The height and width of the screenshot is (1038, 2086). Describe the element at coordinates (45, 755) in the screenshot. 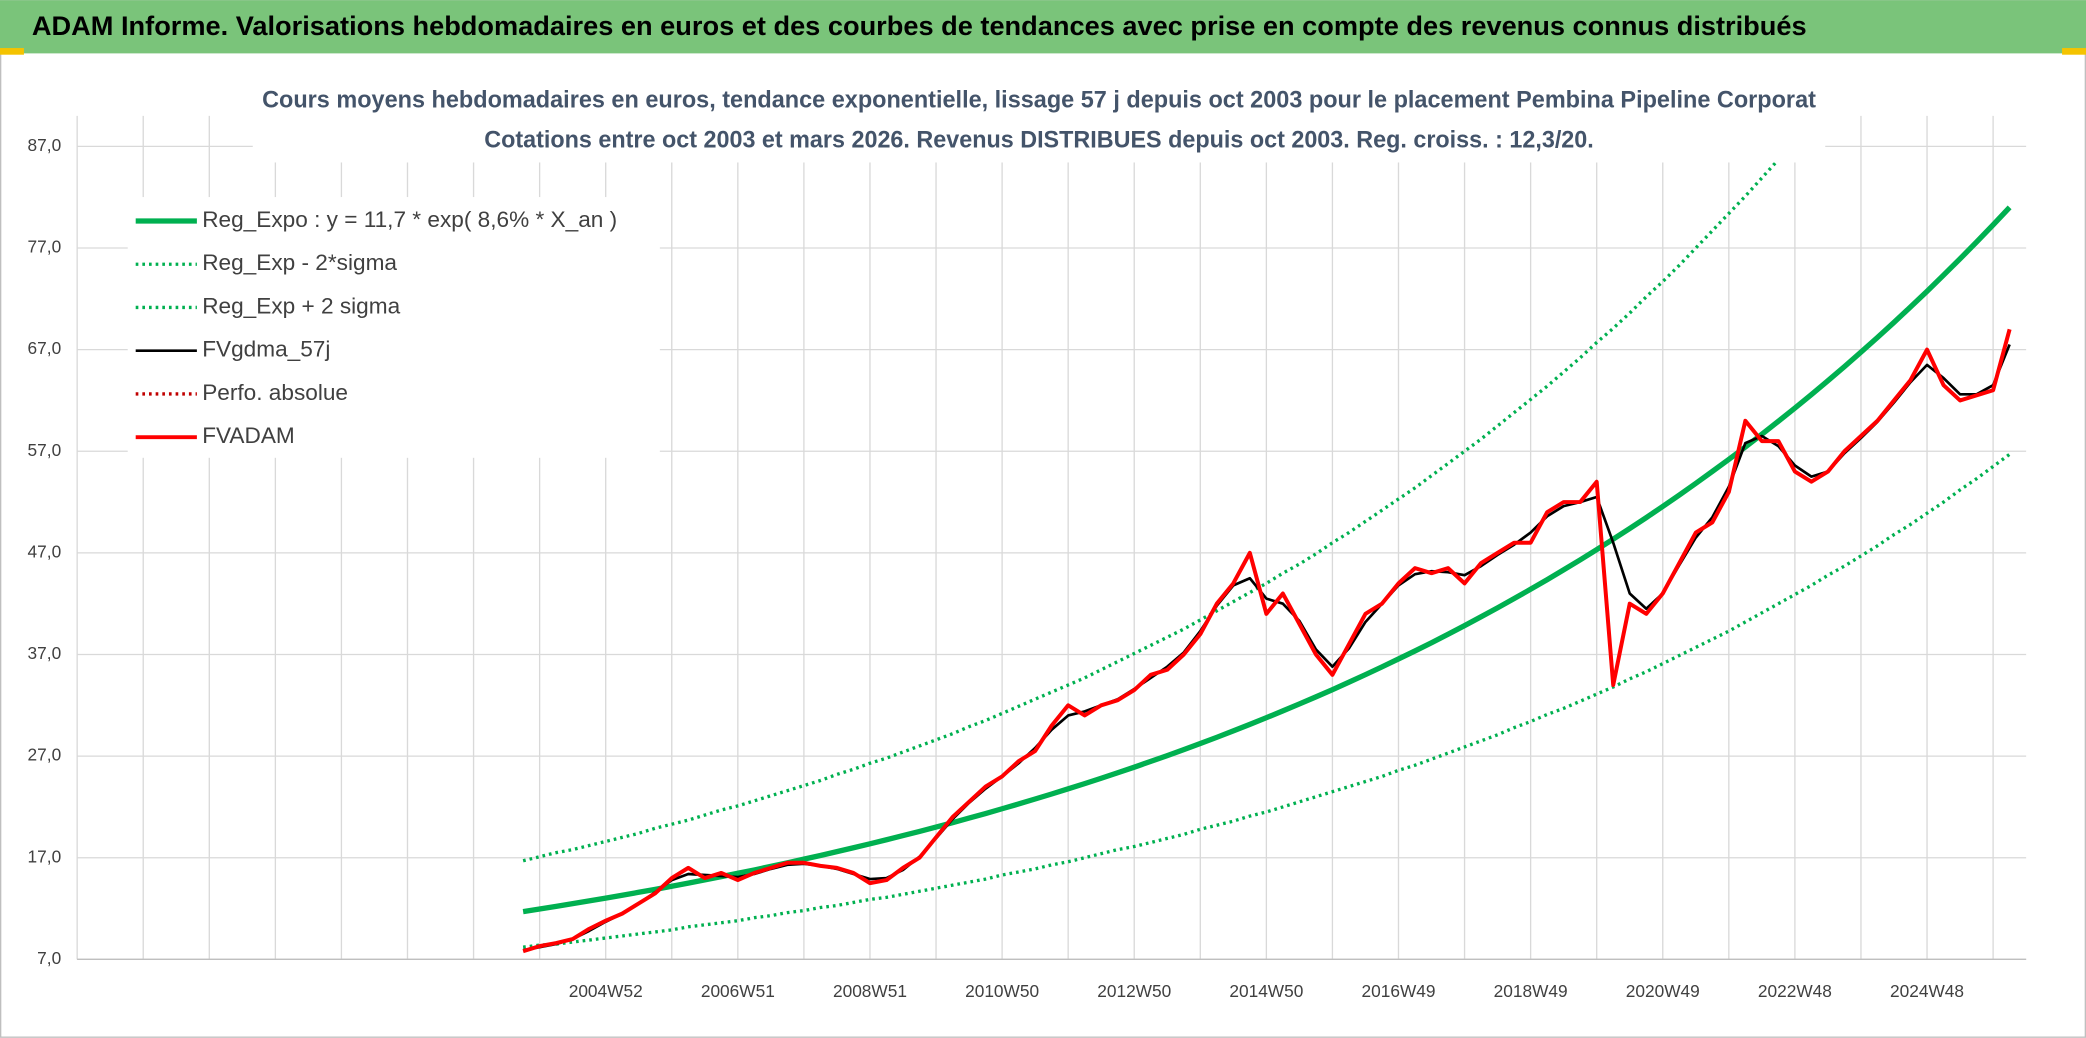

I see `y-tick-label: 27,0` at that location.